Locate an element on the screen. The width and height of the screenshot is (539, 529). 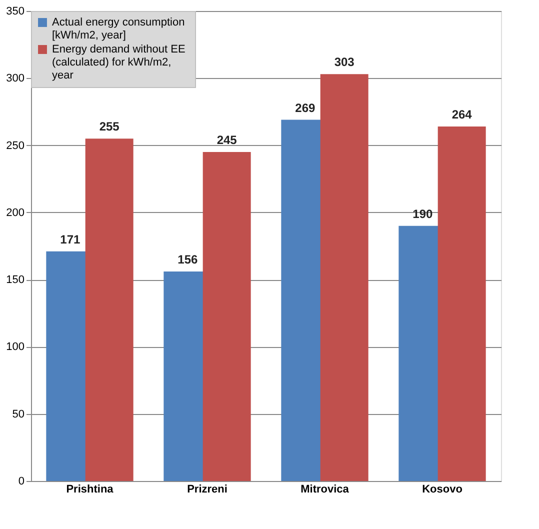
x-tick-label: Mitrovica is located at coordinates (325, 490).